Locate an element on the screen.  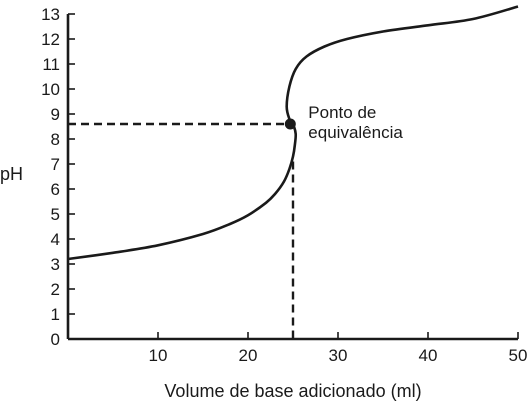
x-axis-title: Volume de base adicionado (ml) is located at coordinates (292, 391).